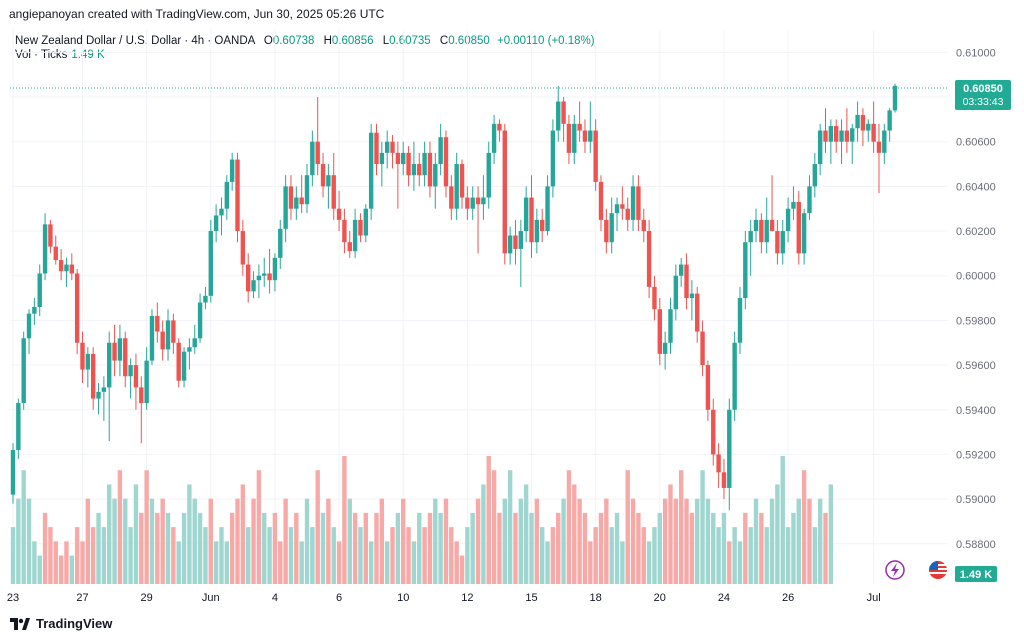 The width and height of the screenshot is (1024, 642). I want to click on price-tick-label: 0.61000, so click(976, 53).